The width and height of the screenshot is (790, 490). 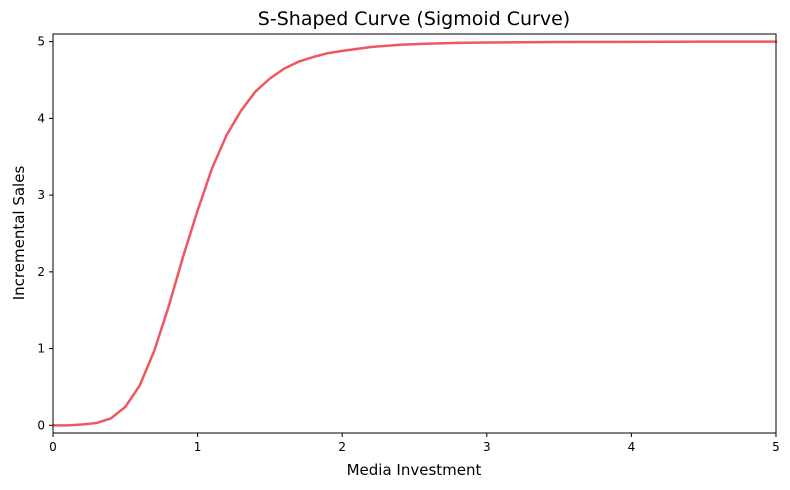 What do you see at coordinates (41, 349) in the screenshot?
I see `y-tick-label: 1` at bounding box center [41, 349].